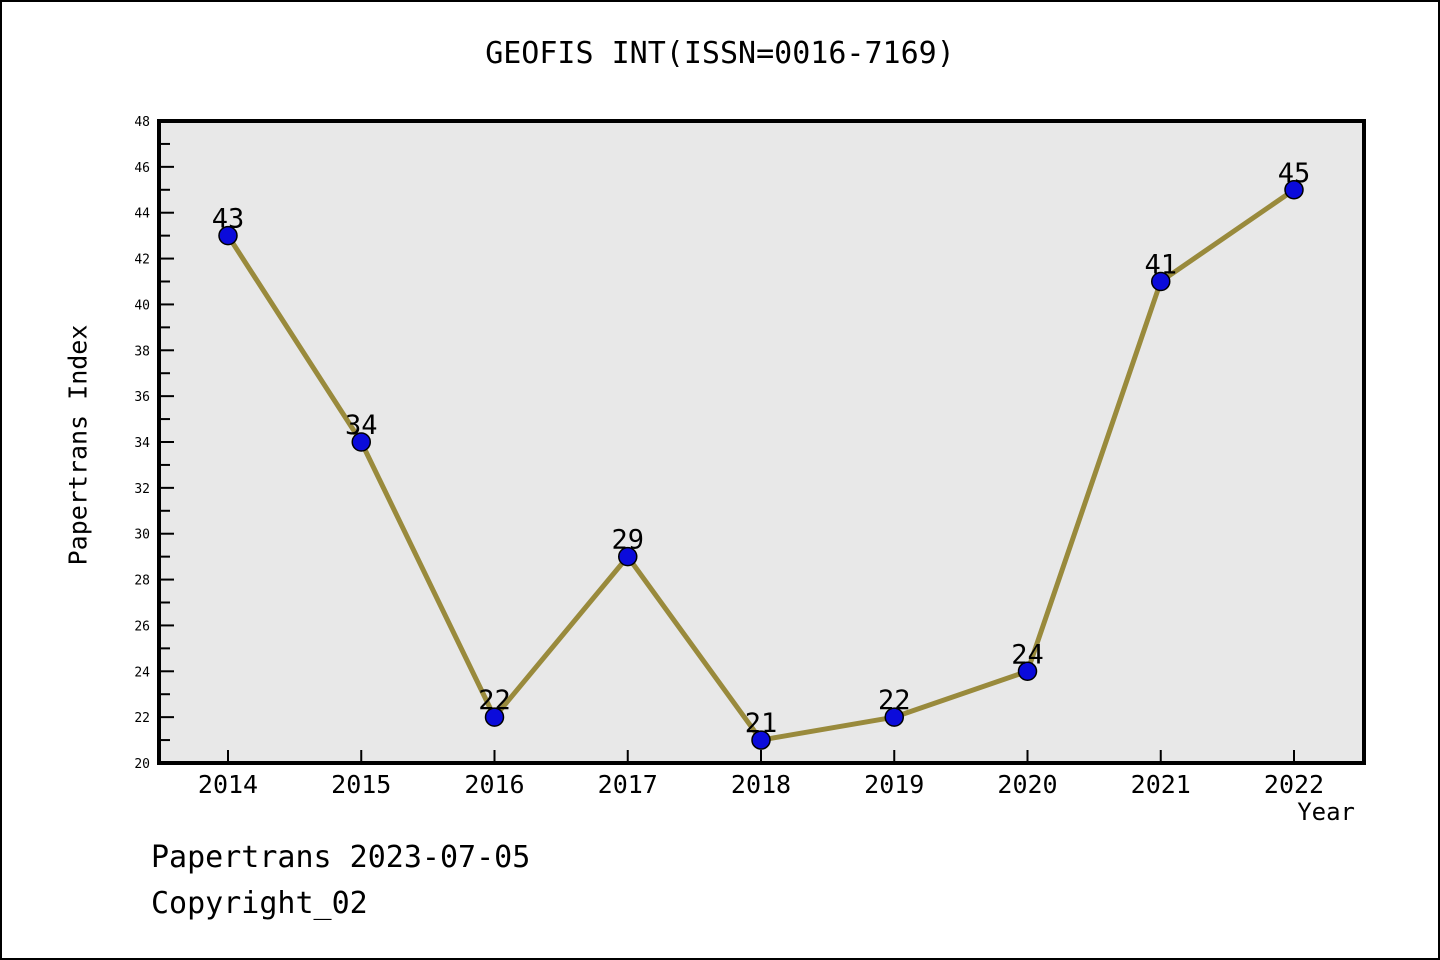  What do you see at coordinates (142, 214) in the screenshot?
I see `y-tick-label: 44` at bounding box center [142, 214].